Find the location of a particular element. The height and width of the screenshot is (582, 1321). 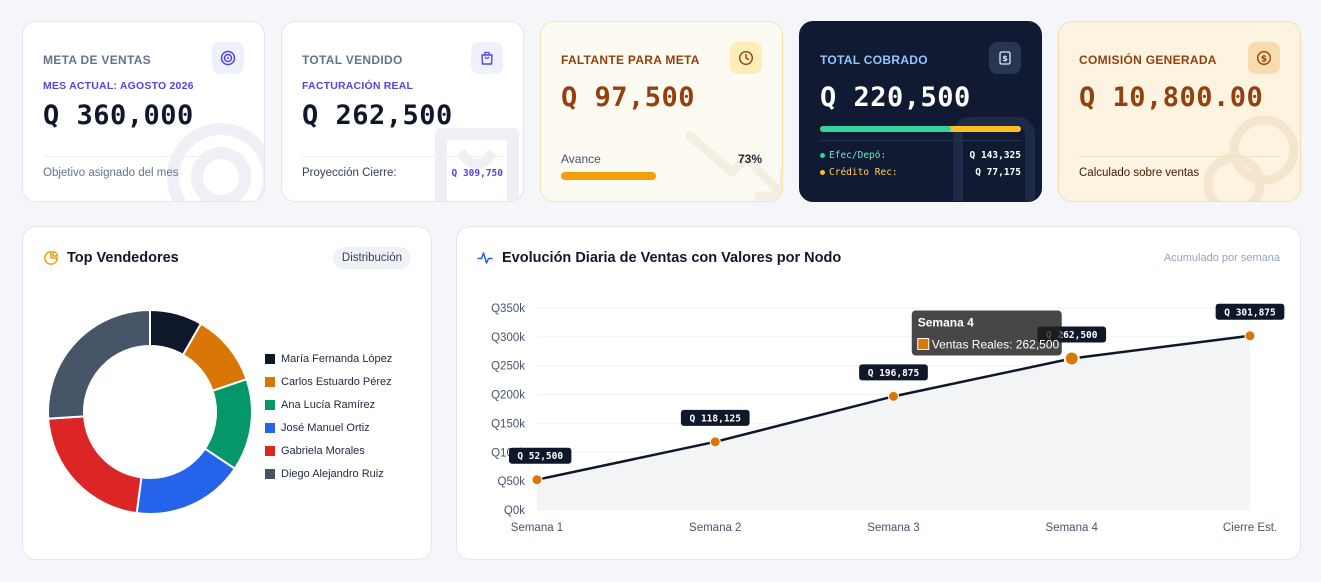

legend-item: Carlos Estuardo Pérez is located at coordinates (328, 381).